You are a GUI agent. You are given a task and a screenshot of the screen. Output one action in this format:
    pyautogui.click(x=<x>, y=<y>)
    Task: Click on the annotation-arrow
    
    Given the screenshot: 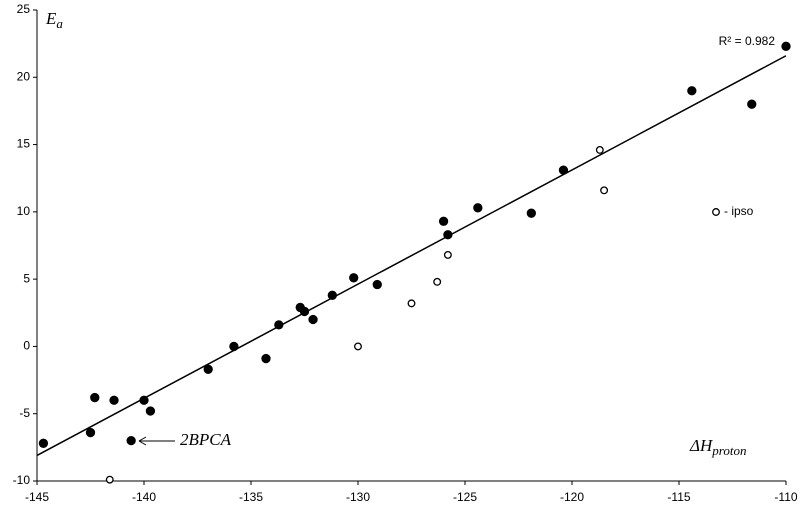 What is the action you would take?
    pyautogui.click(x=156, y=441)
    